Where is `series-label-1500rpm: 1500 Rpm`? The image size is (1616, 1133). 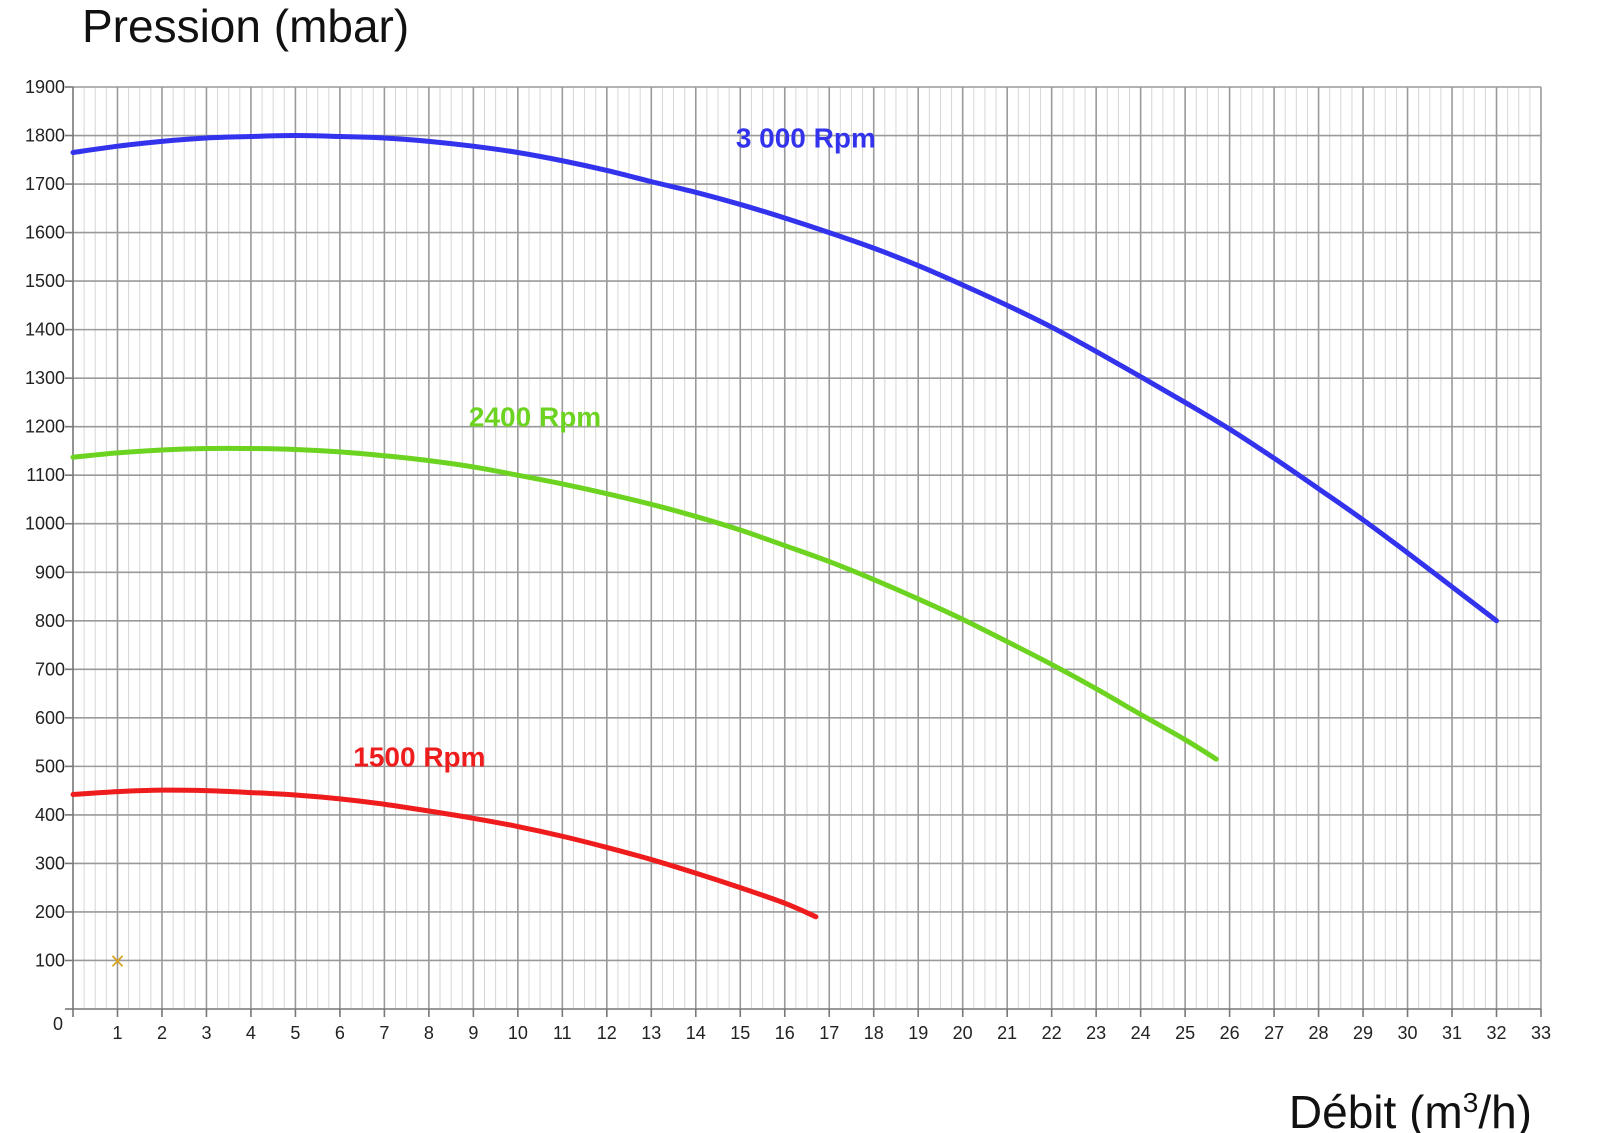 series-label-1500rpm: 1500 Rpm is located at coordinates (419, 756).